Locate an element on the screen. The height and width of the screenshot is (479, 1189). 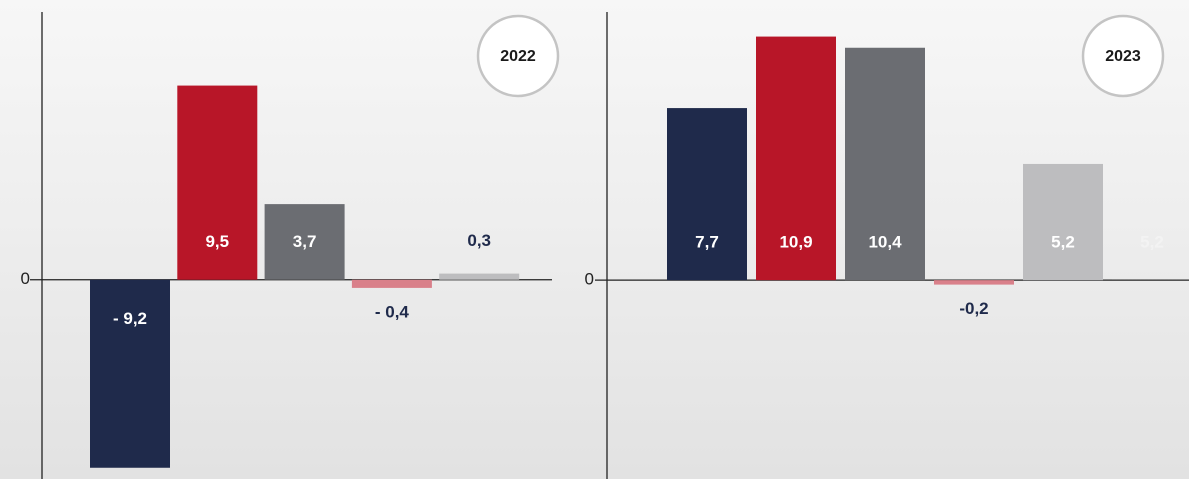
value-label: - 0,4 is located at coordinates (392, 311).